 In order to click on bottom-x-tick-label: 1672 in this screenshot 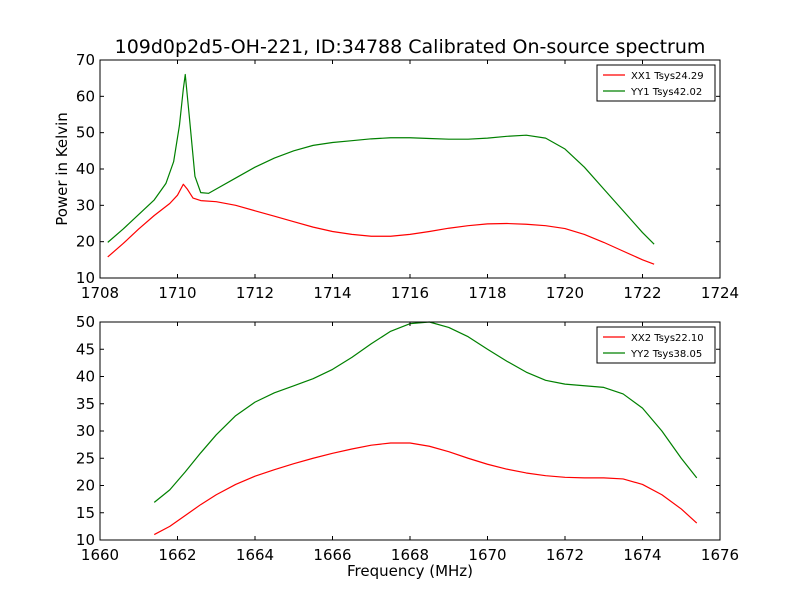, I will do `click(565, 555)`.